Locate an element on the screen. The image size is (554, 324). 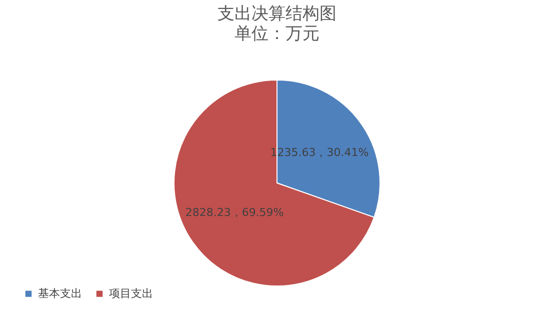
chart-title: 支出决算结构图 is located at coordinates (277, 14).